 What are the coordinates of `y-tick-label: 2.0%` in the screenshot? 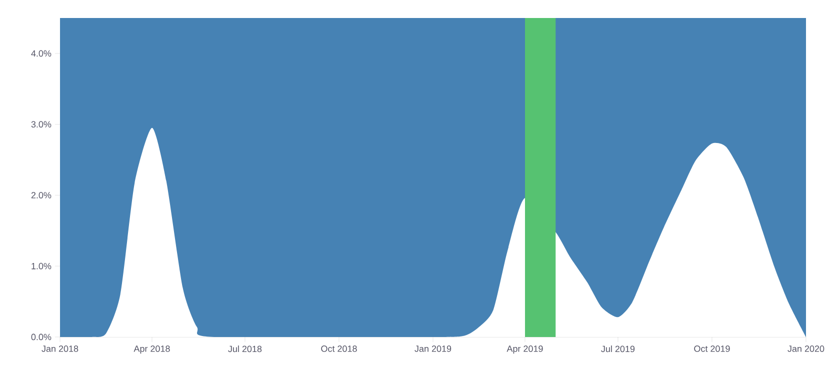 It's located at (41, 195).